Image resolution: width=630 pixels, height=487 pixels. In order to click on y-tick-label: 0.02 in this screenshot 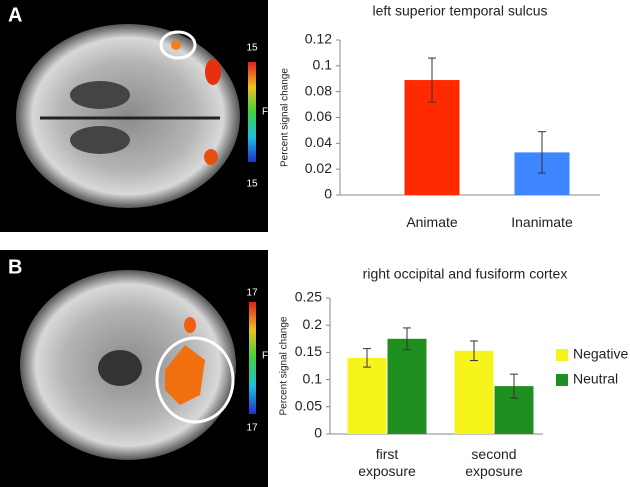, I will do `click(318, 168)`.